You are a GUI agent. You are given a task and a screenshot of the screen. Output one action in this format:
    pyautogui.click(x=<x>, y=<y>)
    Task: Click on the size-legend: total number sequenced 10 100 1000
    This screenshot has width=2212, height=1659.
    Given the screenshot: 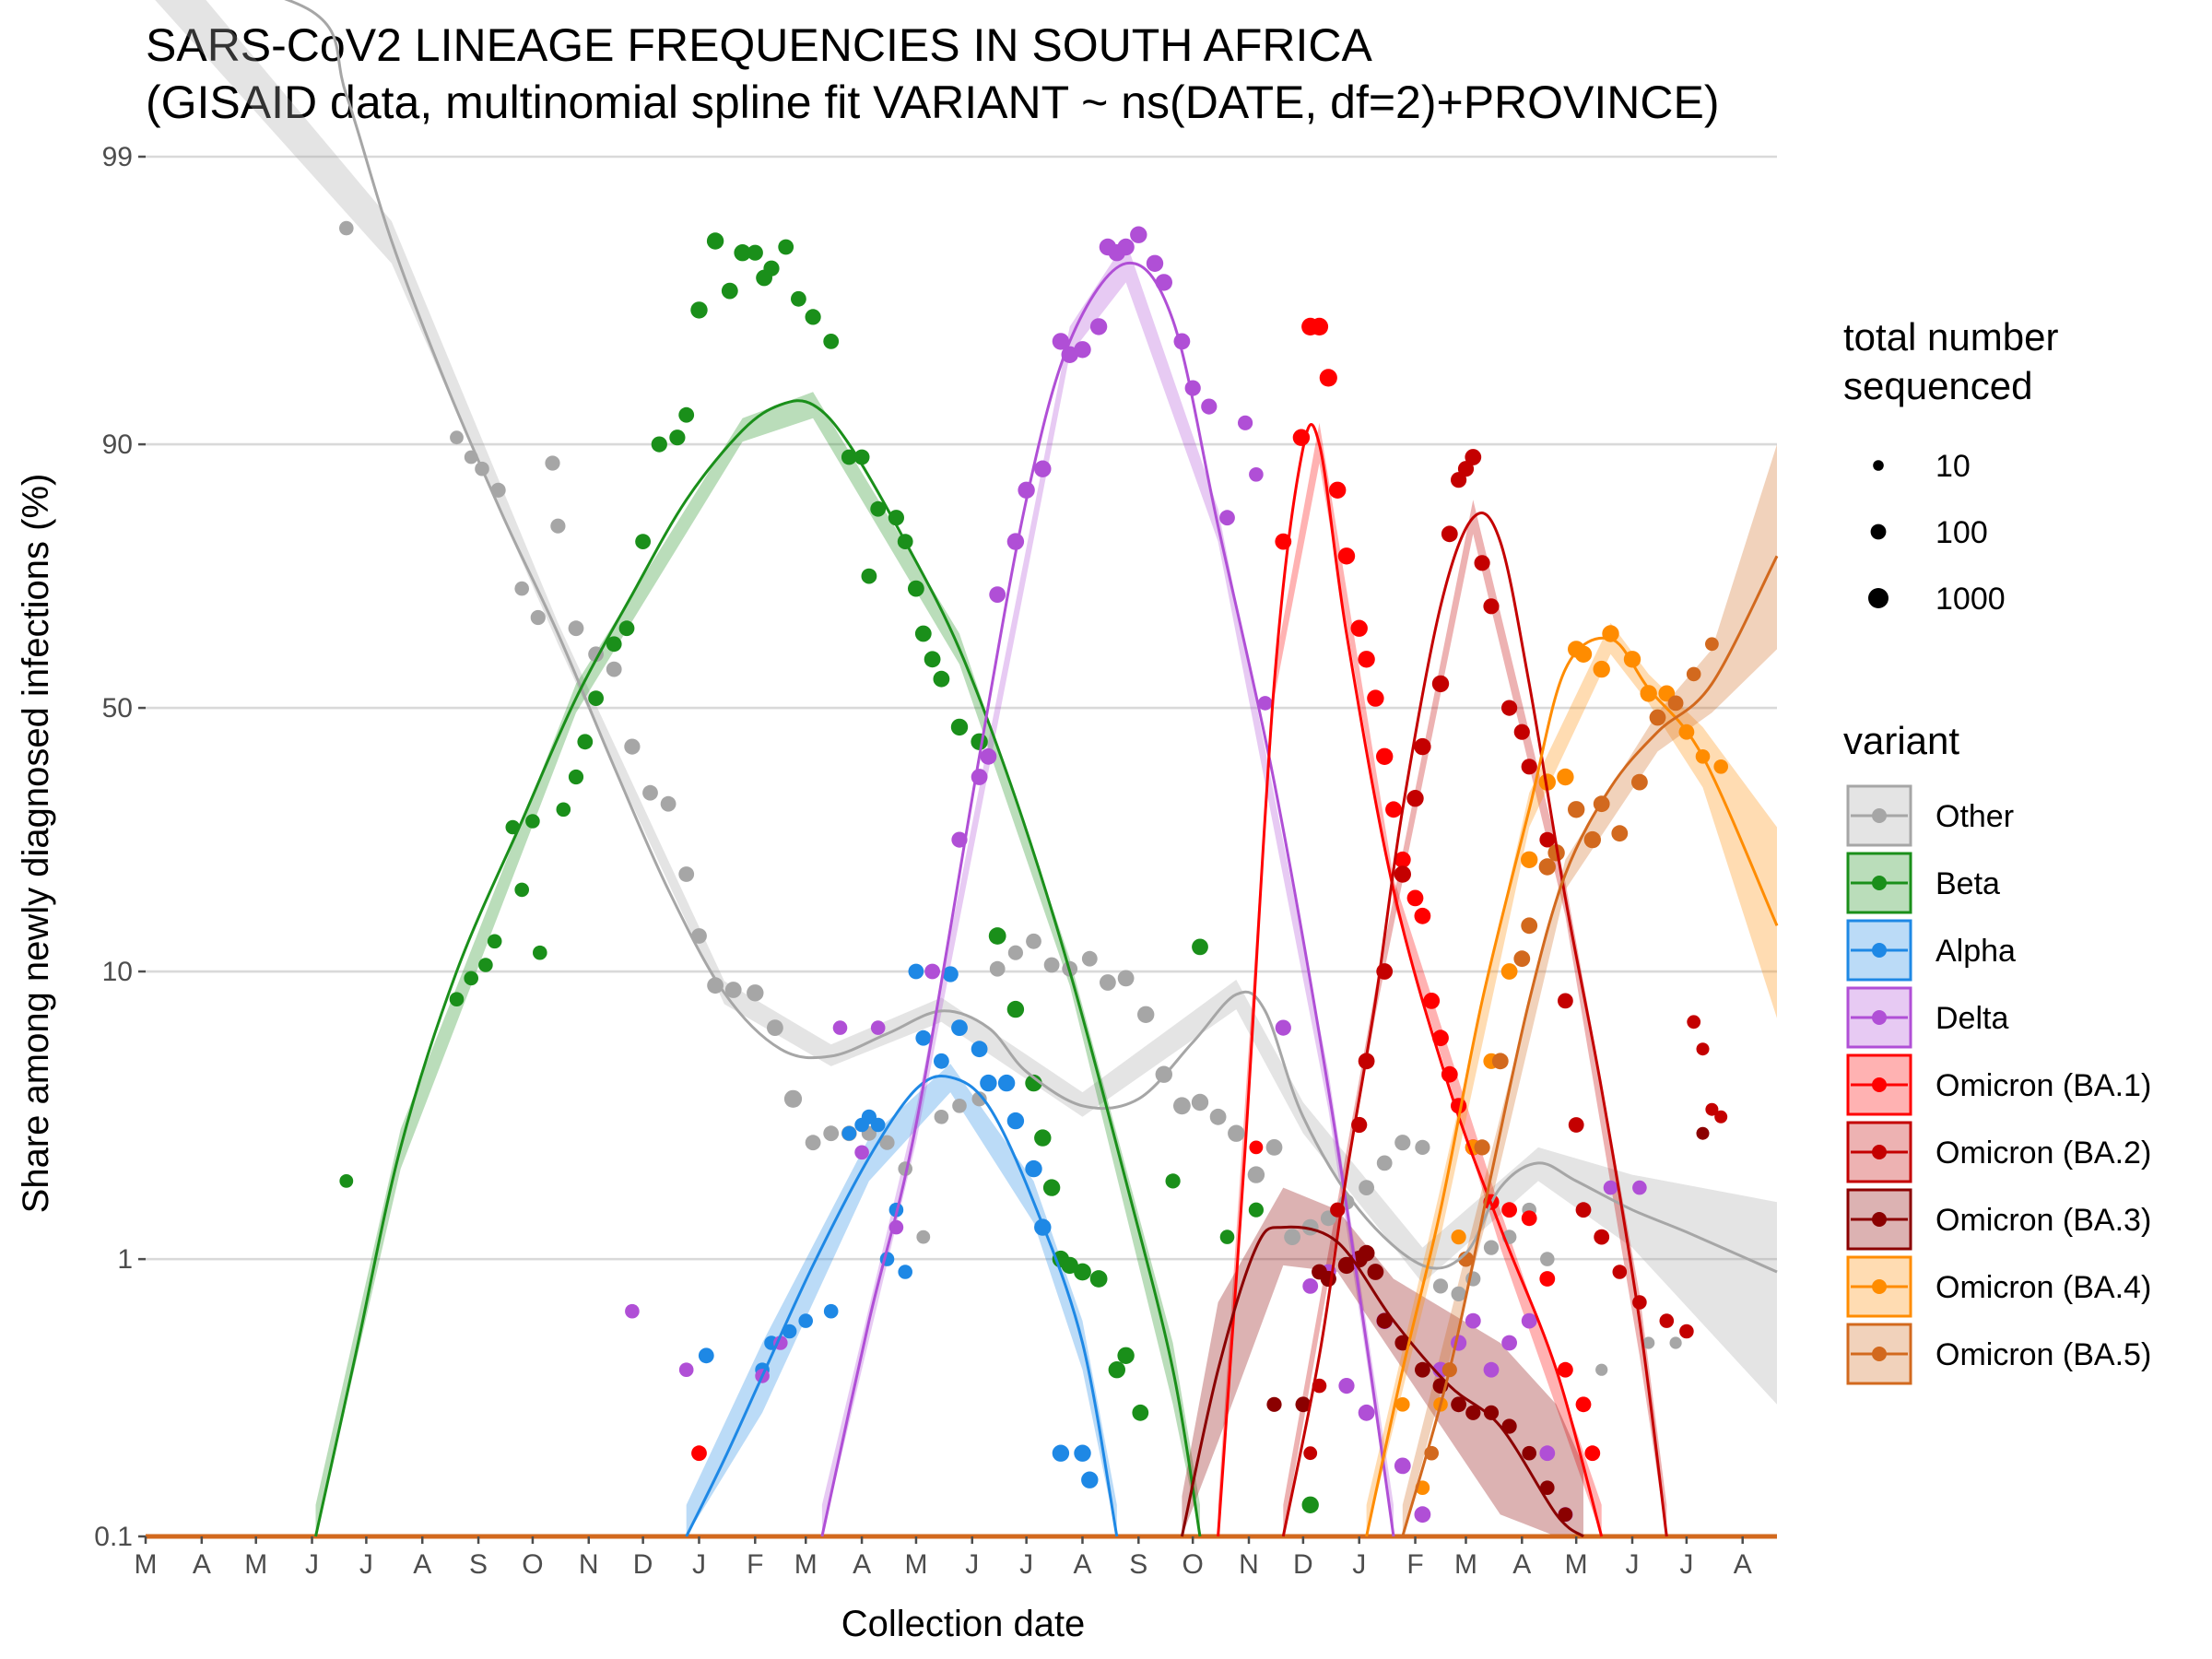 What is the action you would take?
    pyautogui.click(x=1950, y=466)
    